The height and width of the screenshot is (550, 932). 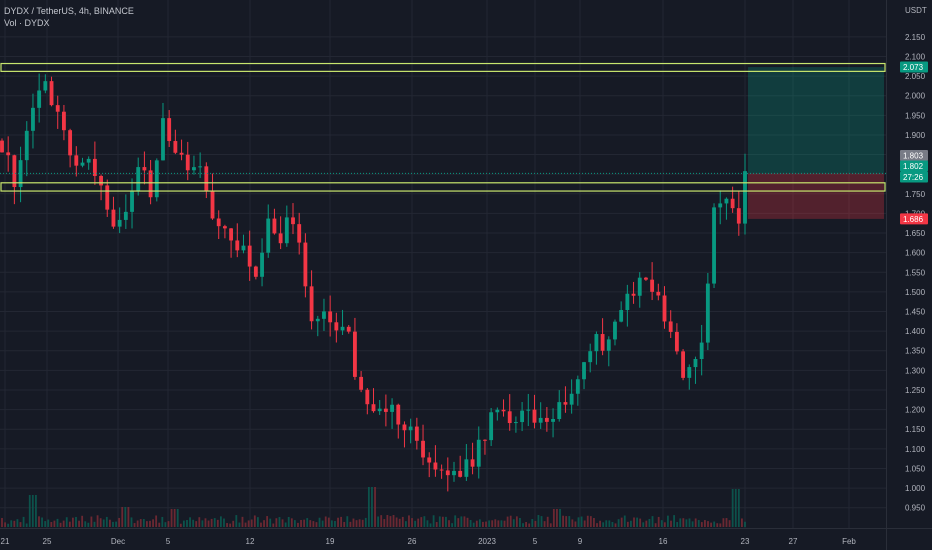 I want to click on price-tag-label: 1.802, so click(x=913, y=166).